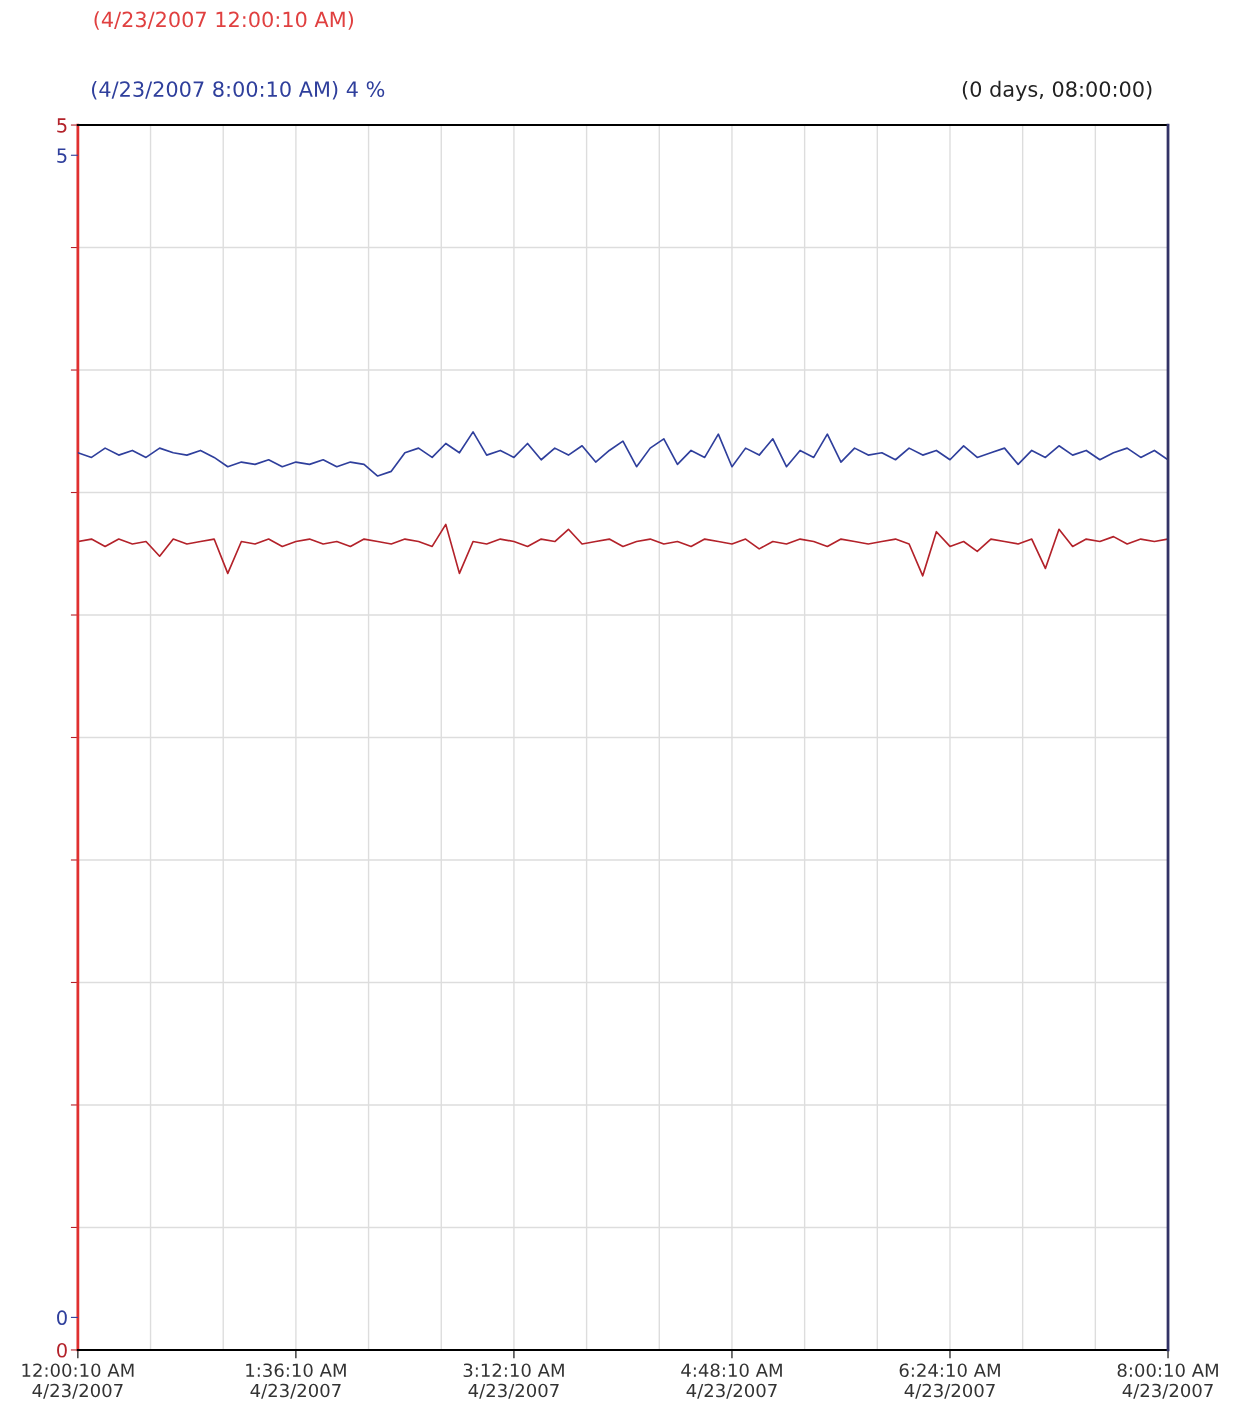 Image resolution: width=1236 pixels, height=1421 pixels. What do you see at coordinates (224, 20) in the screenshot?
I see `text: (4/23/2007 12:00:10 AM)` at bounding box center [224, 20].